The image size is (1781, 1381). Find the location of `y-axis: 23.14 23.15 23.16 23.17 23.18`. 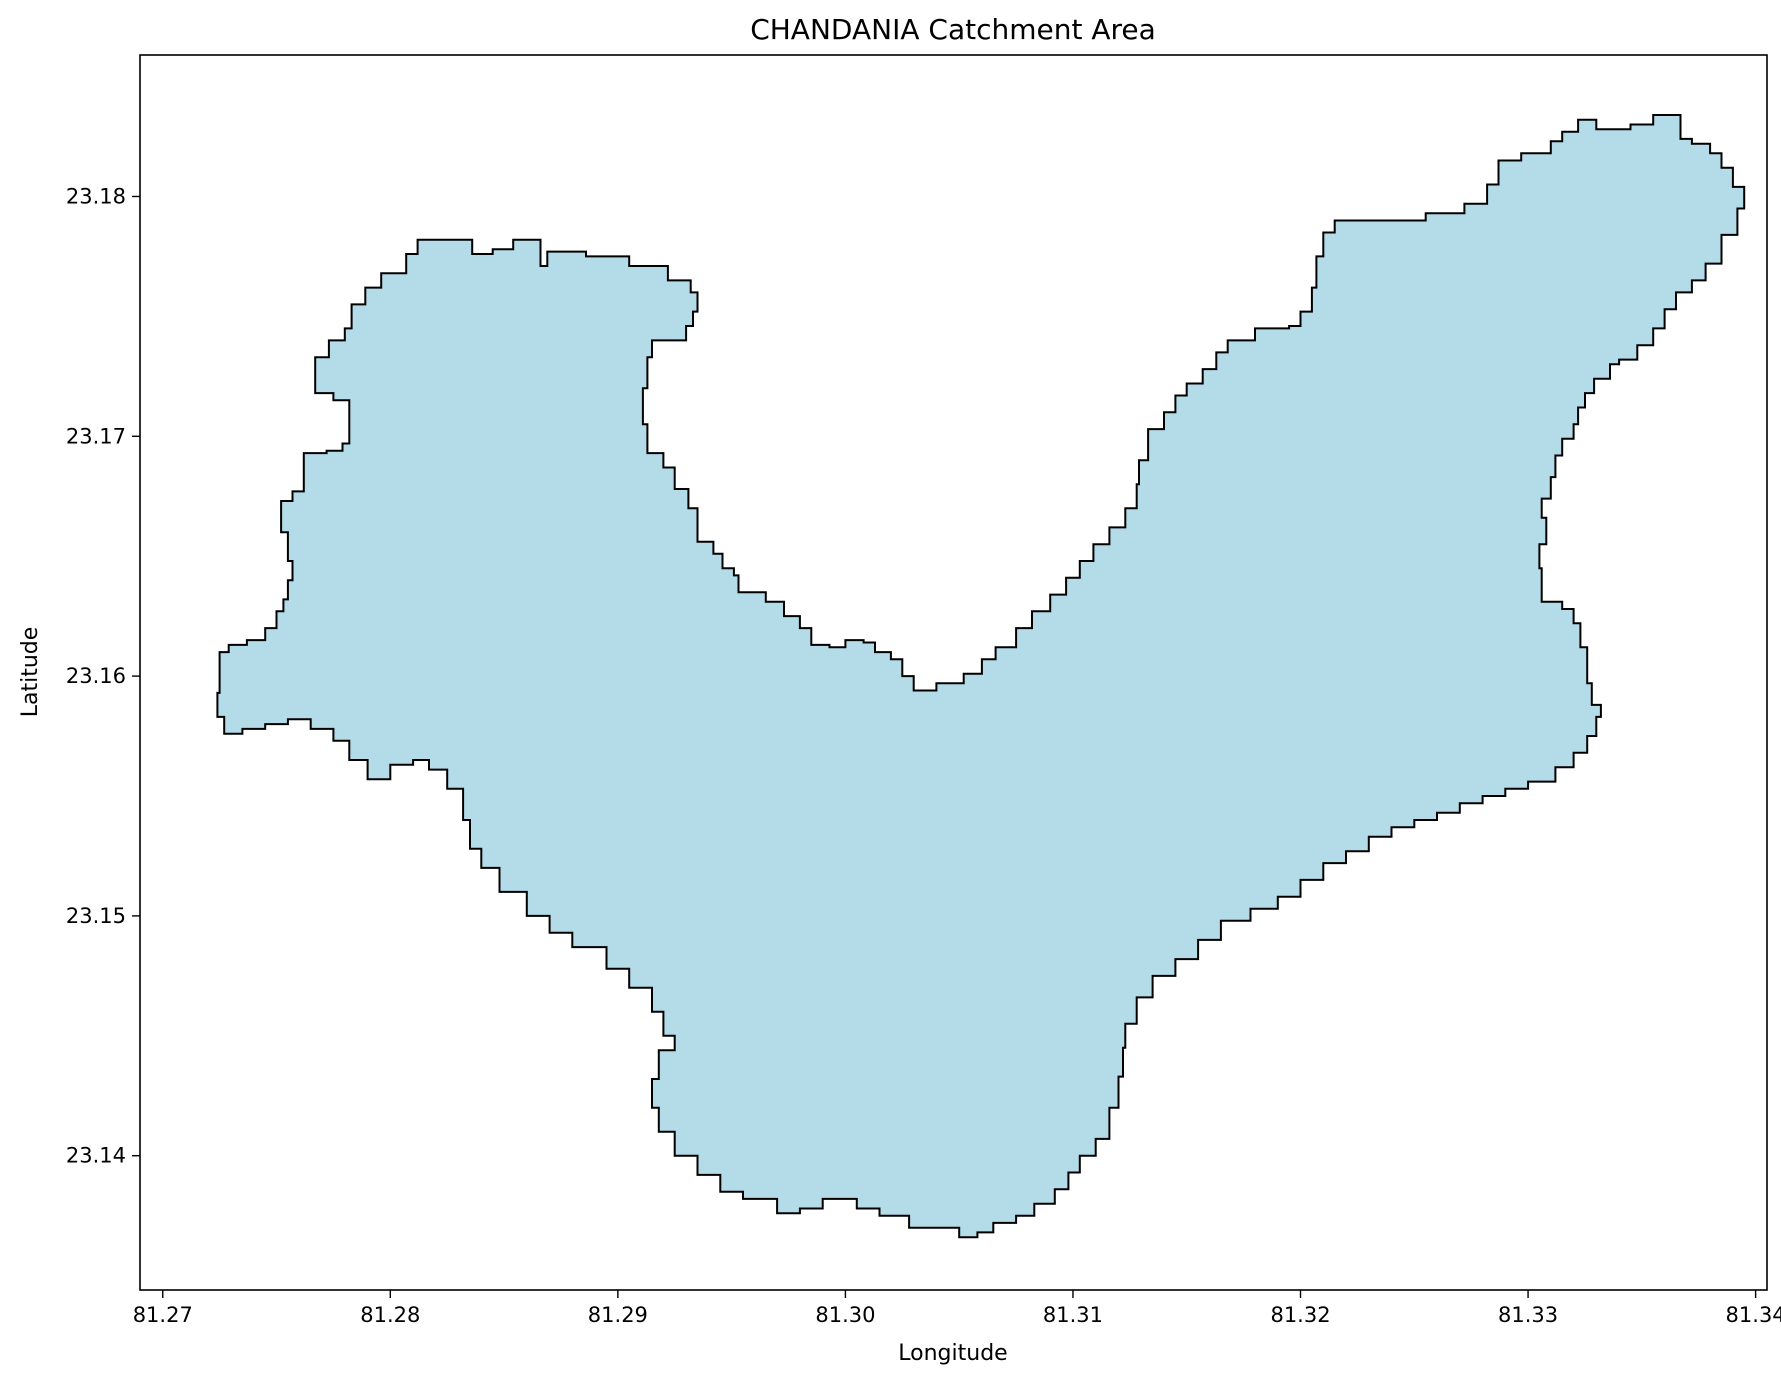

y-axis: 23.14 23.15 23.16 23.17 23.18 is located at coordinates (103, 676).